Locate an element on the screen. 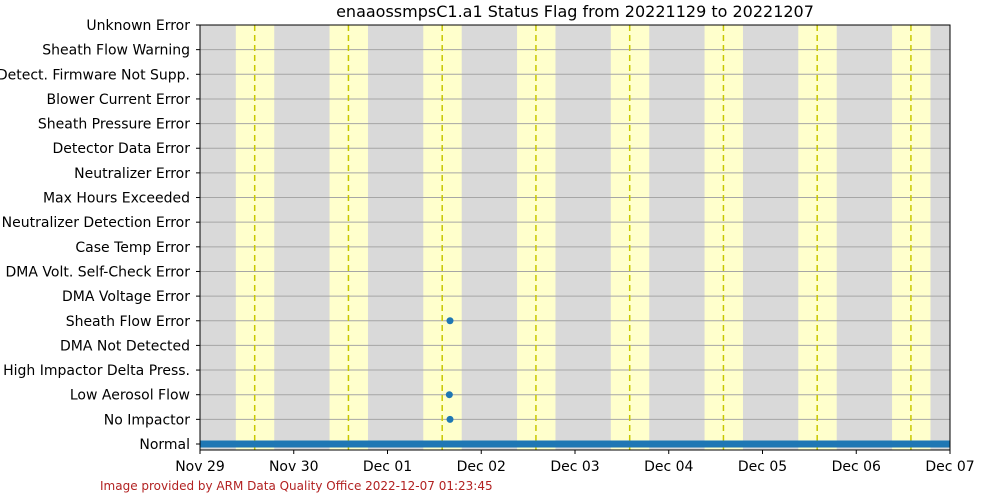 The image size is (1000, 500). y-tick-label: No Impactor is located at coordinates (147, 420).